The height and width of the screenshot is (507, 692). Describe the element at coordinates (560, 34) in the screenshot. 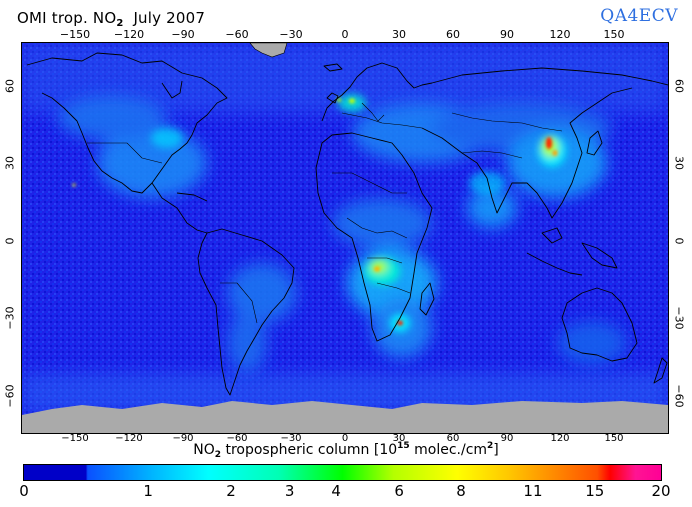

I see `x-tick-top: 120` at that location.